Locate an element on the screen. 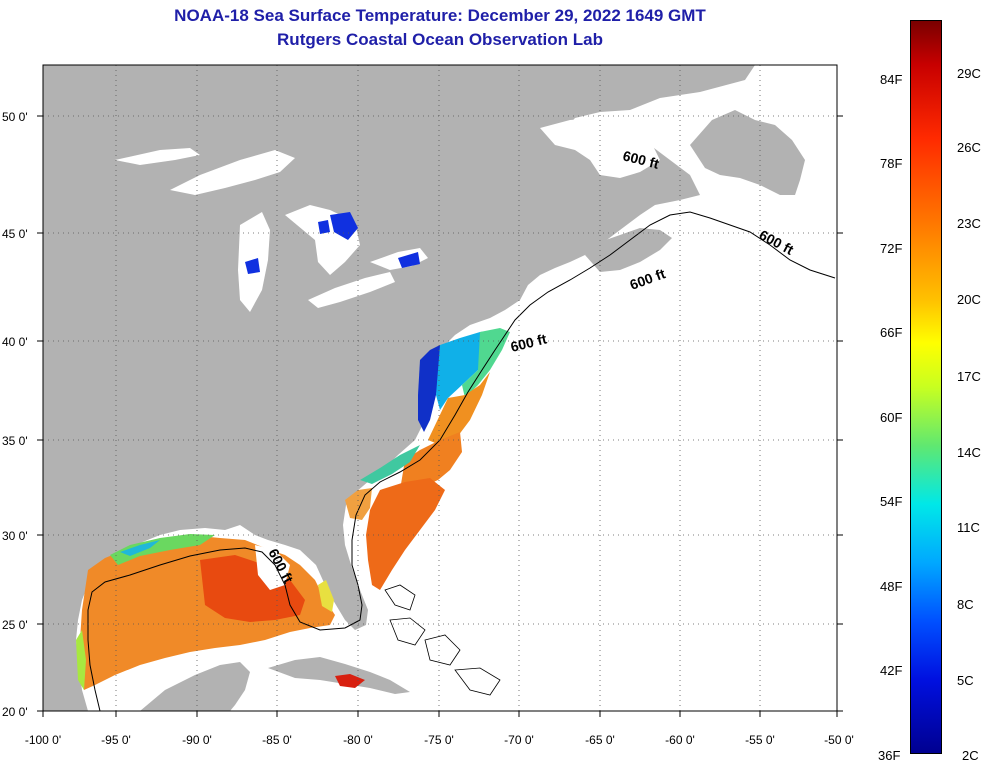 The height and width of the screenshot is (770, 984). lat-label: 40 0' is located at coordinates (15, 342).